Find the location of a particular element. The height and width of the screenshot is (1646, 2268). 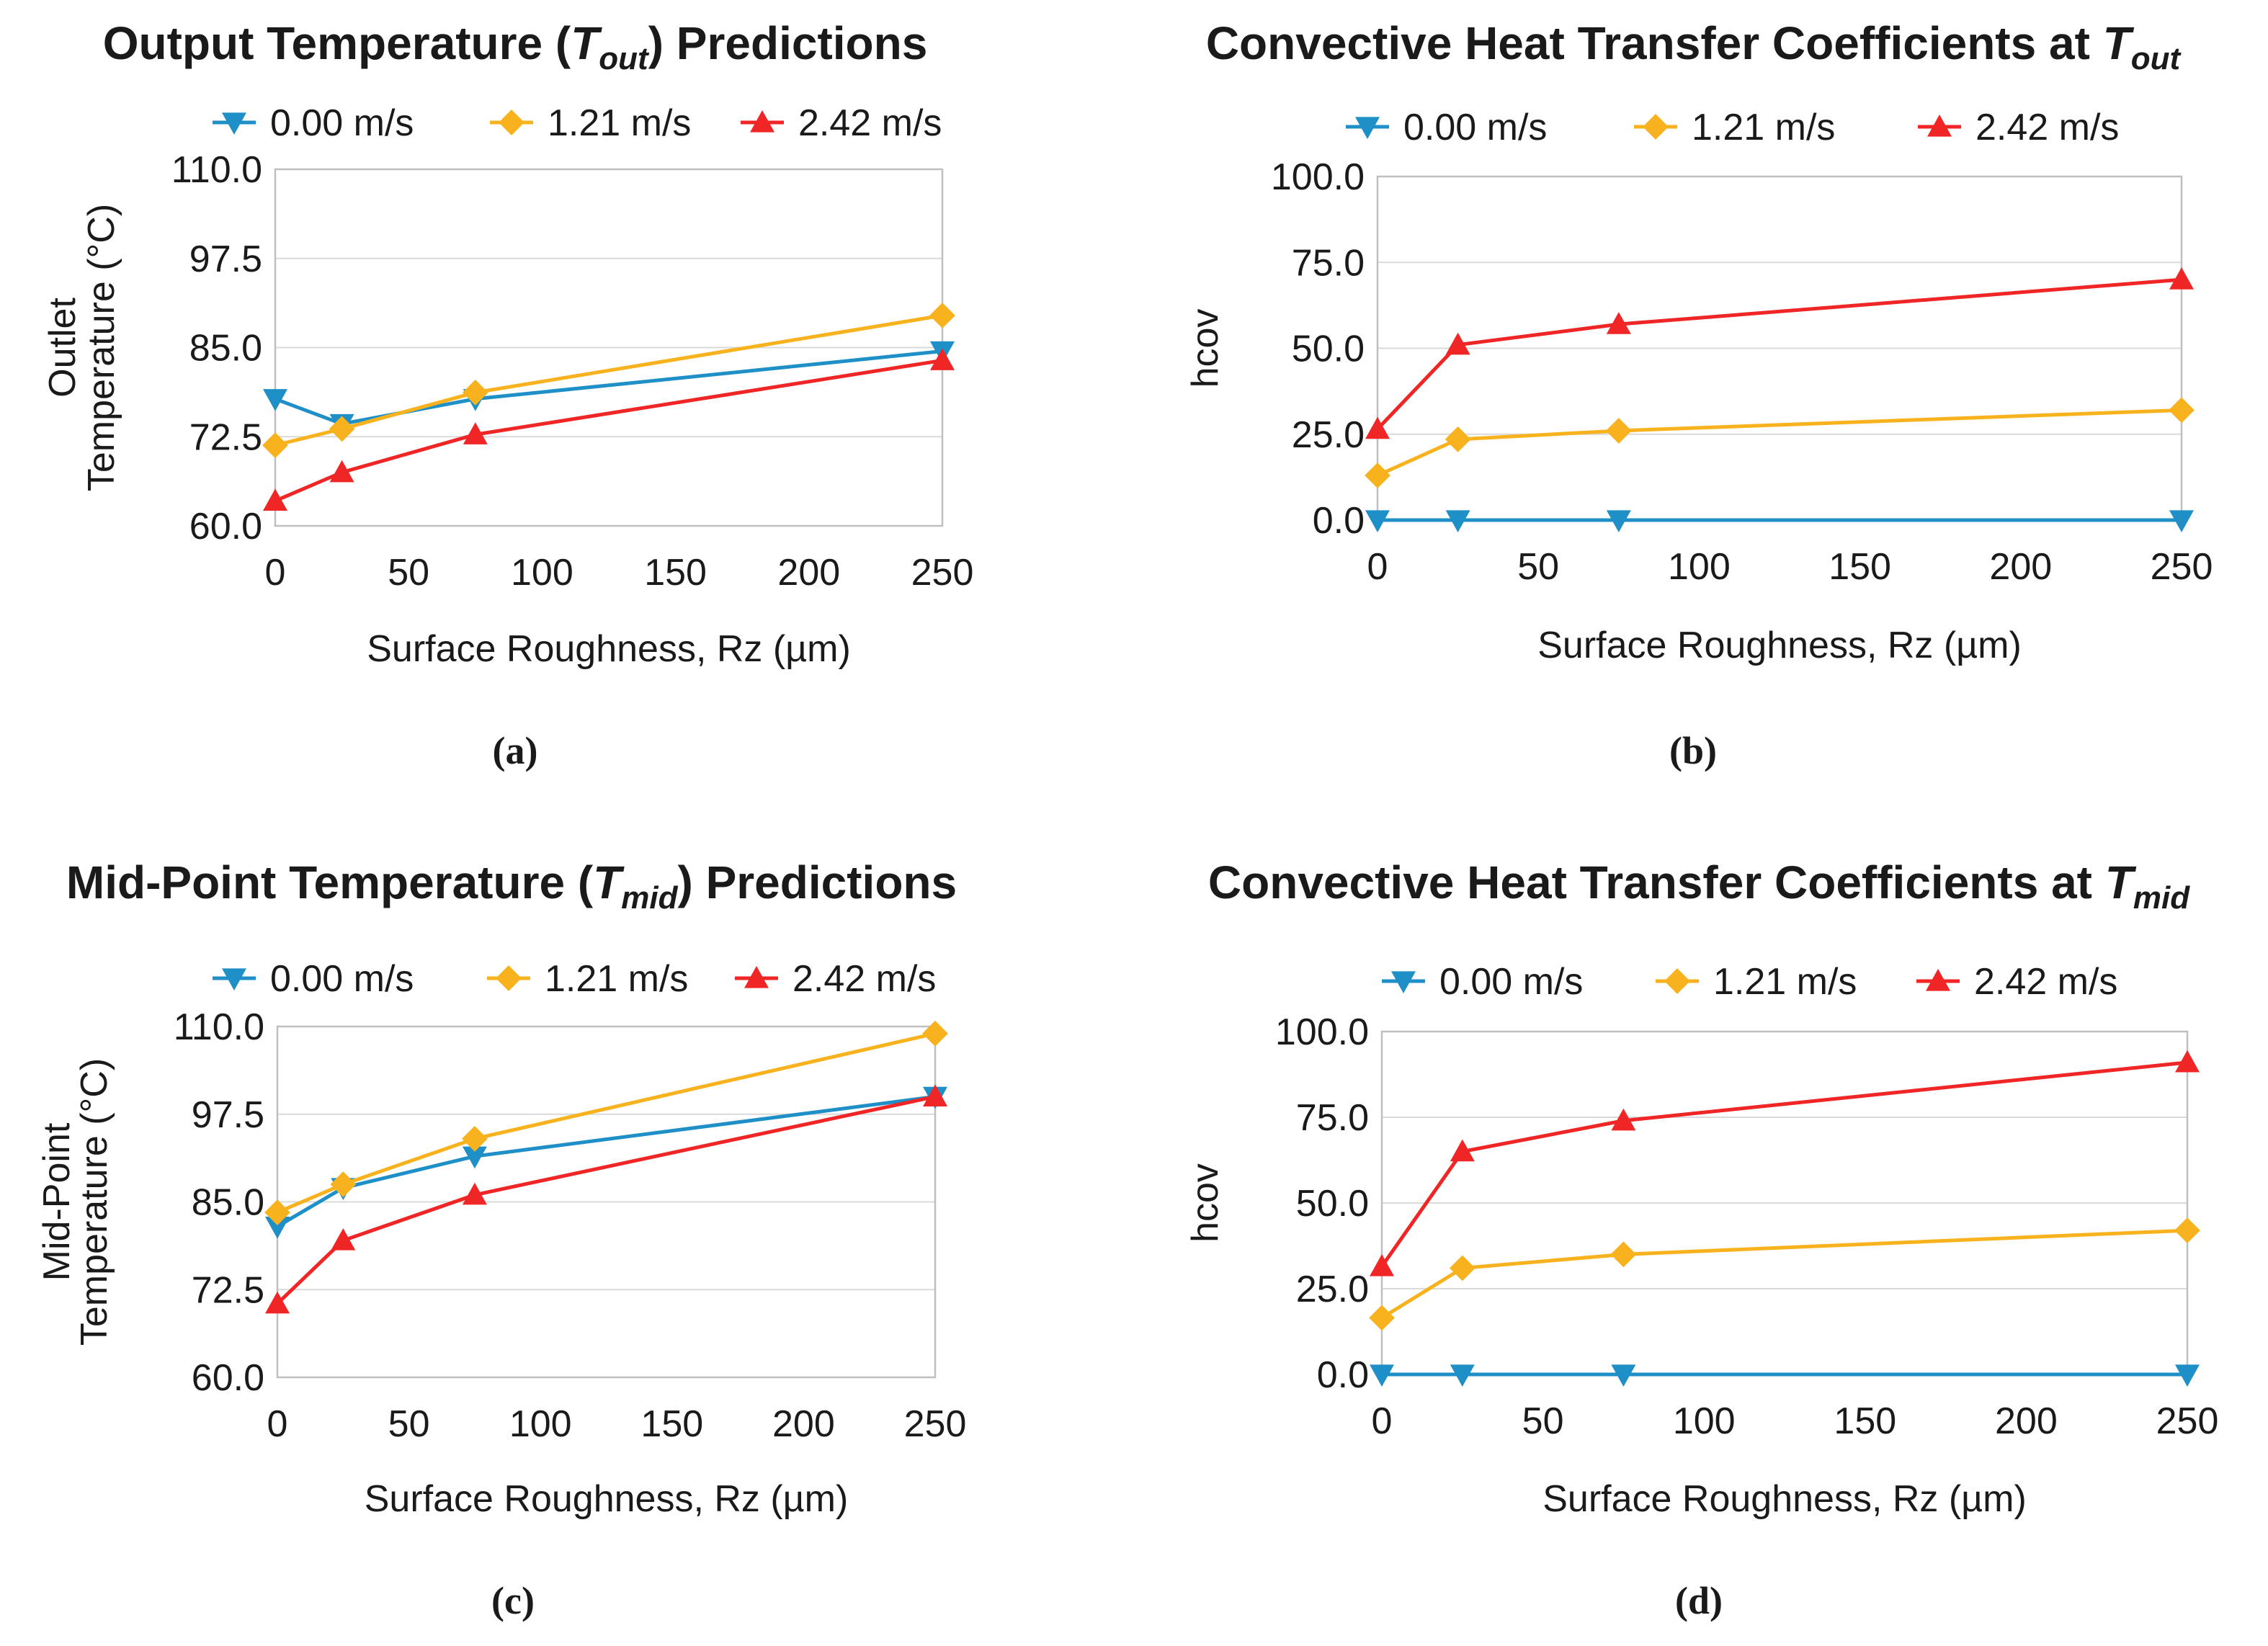

chart-title-prefix: Mid-Point Temperature ( is located at coordinates (330, 882).